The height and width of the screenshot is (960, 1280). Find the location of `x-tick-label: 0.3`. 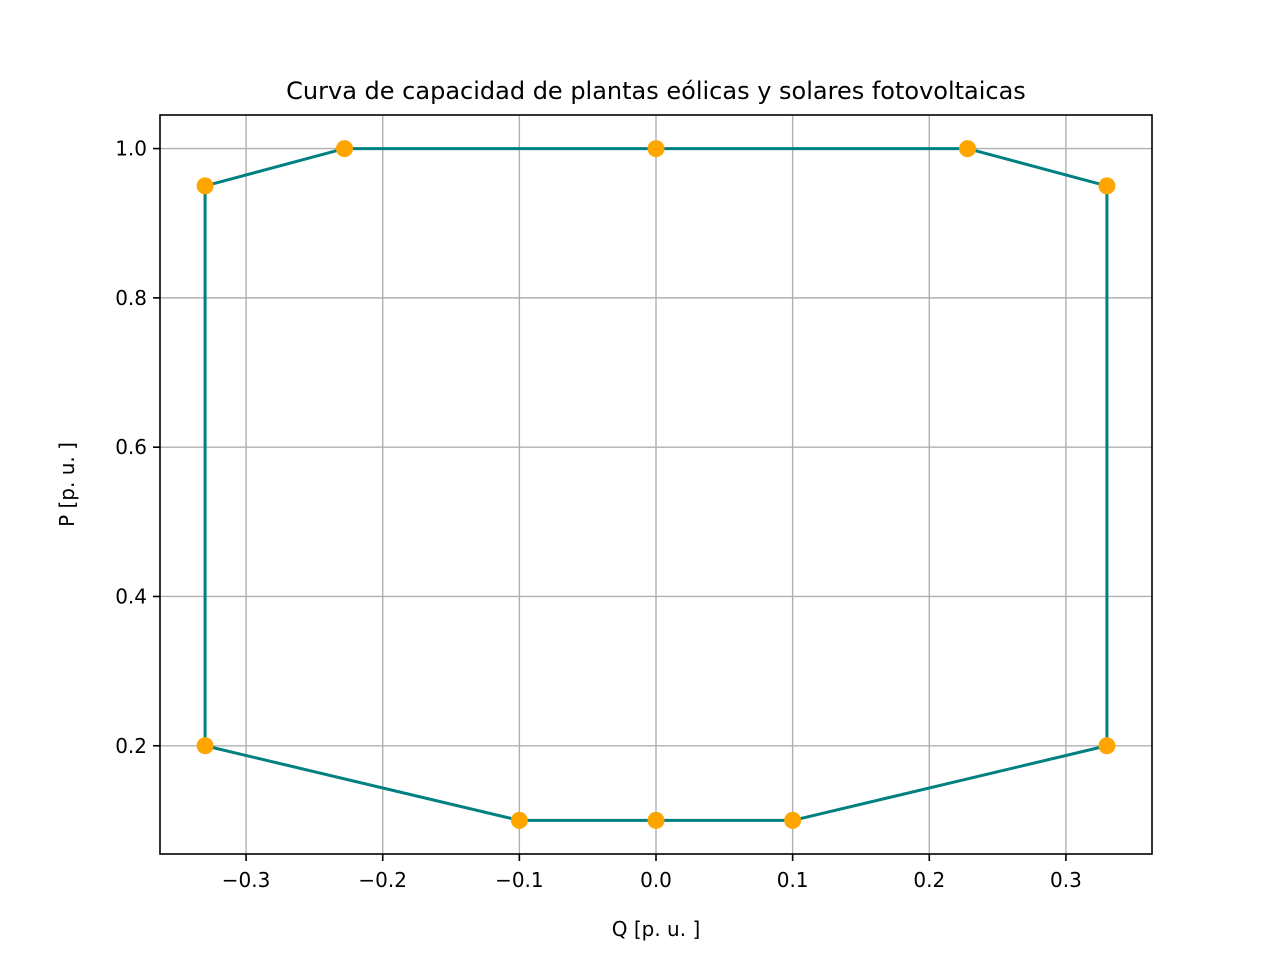

x-tick-label: 0.3 is located at coordinates (1066, 880).